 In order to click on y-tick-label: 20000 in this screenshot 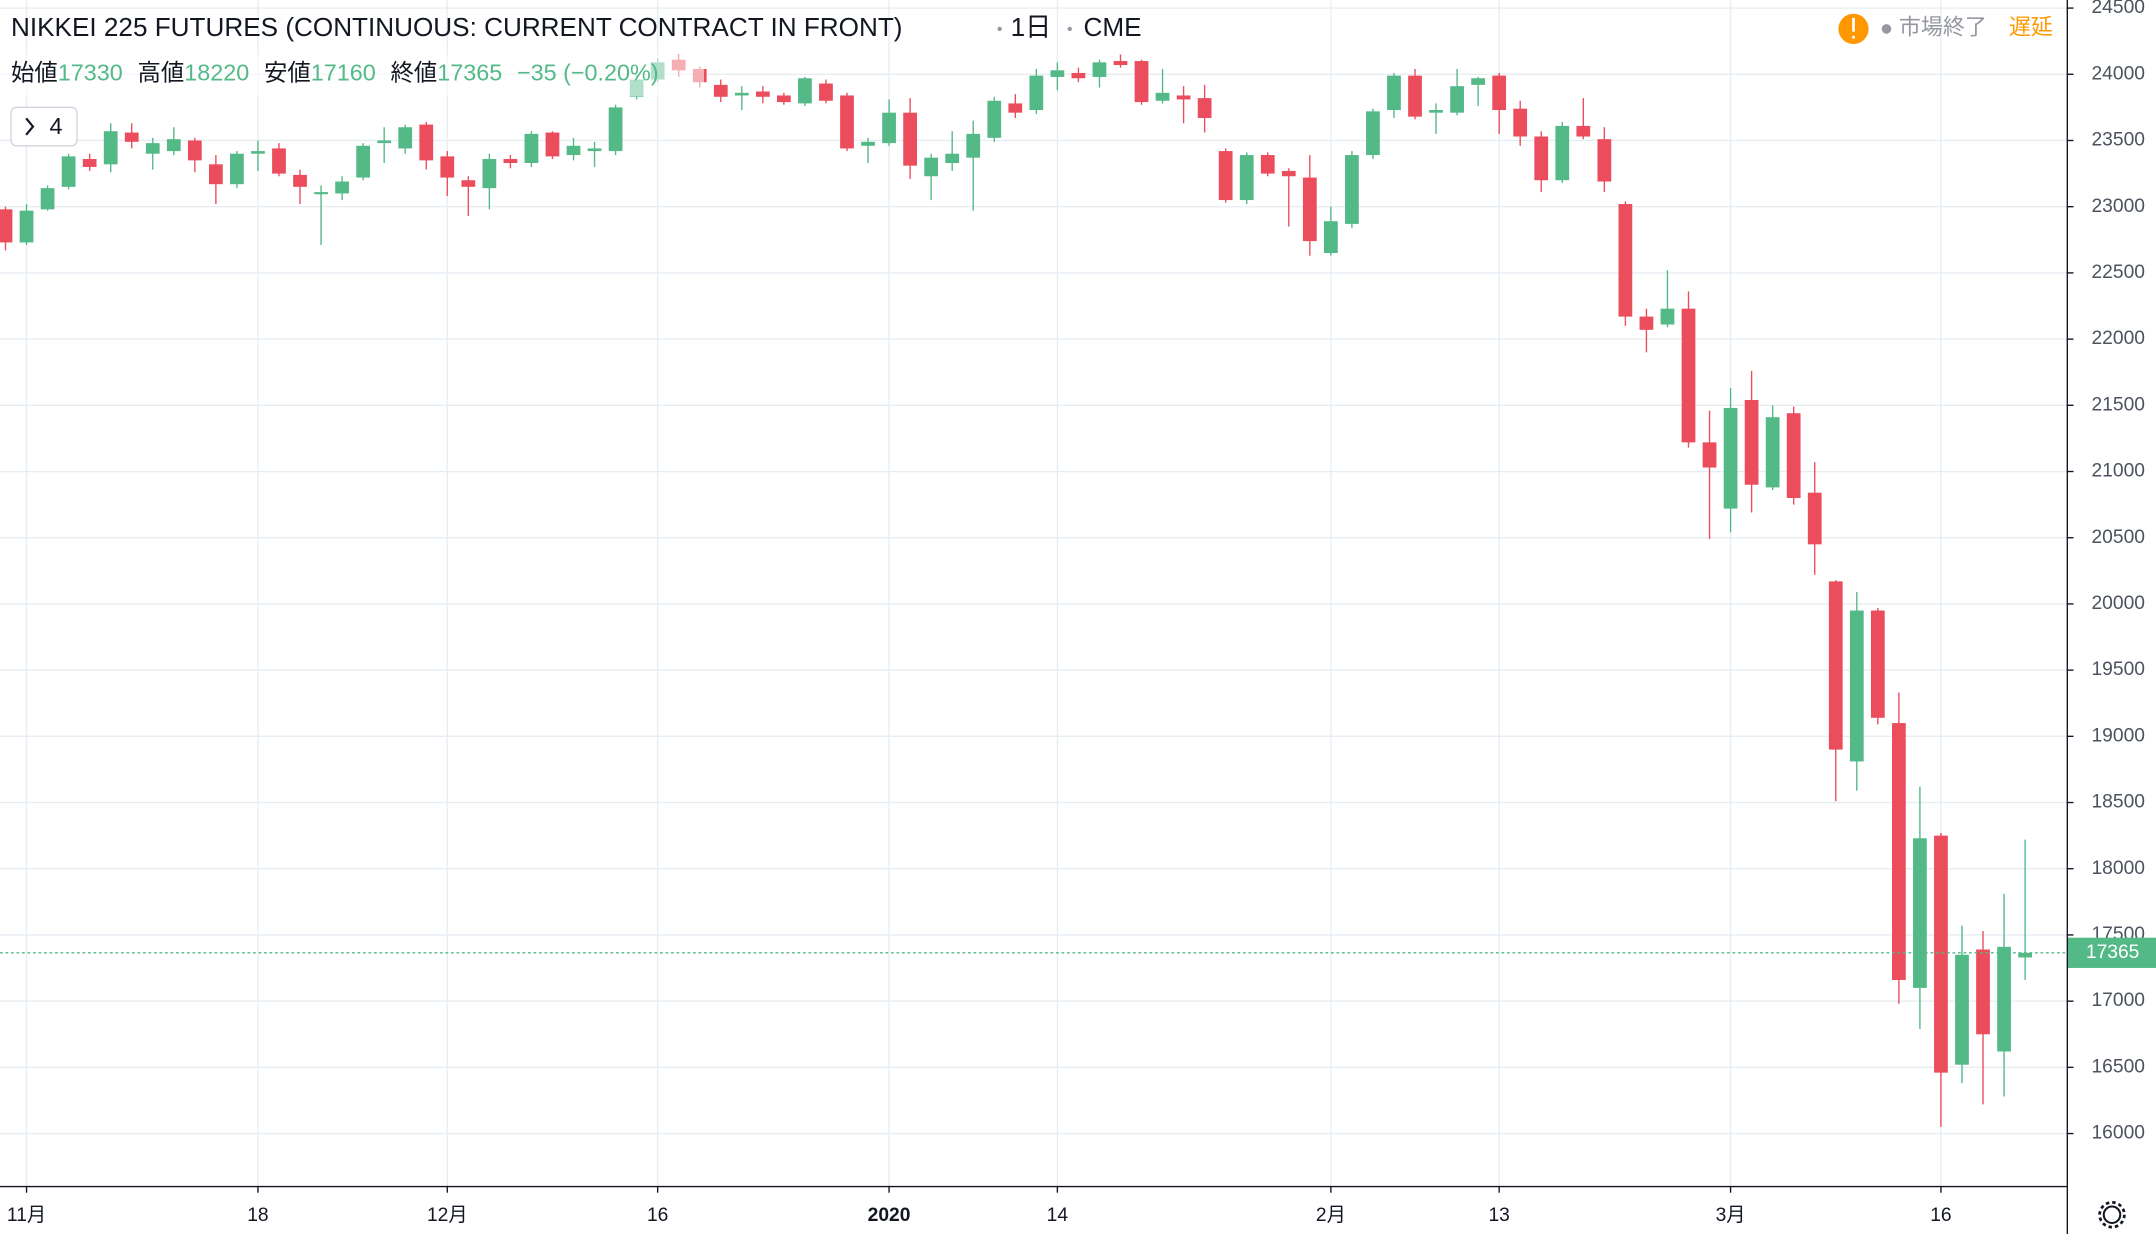, I will do `click(2118, 603)`.